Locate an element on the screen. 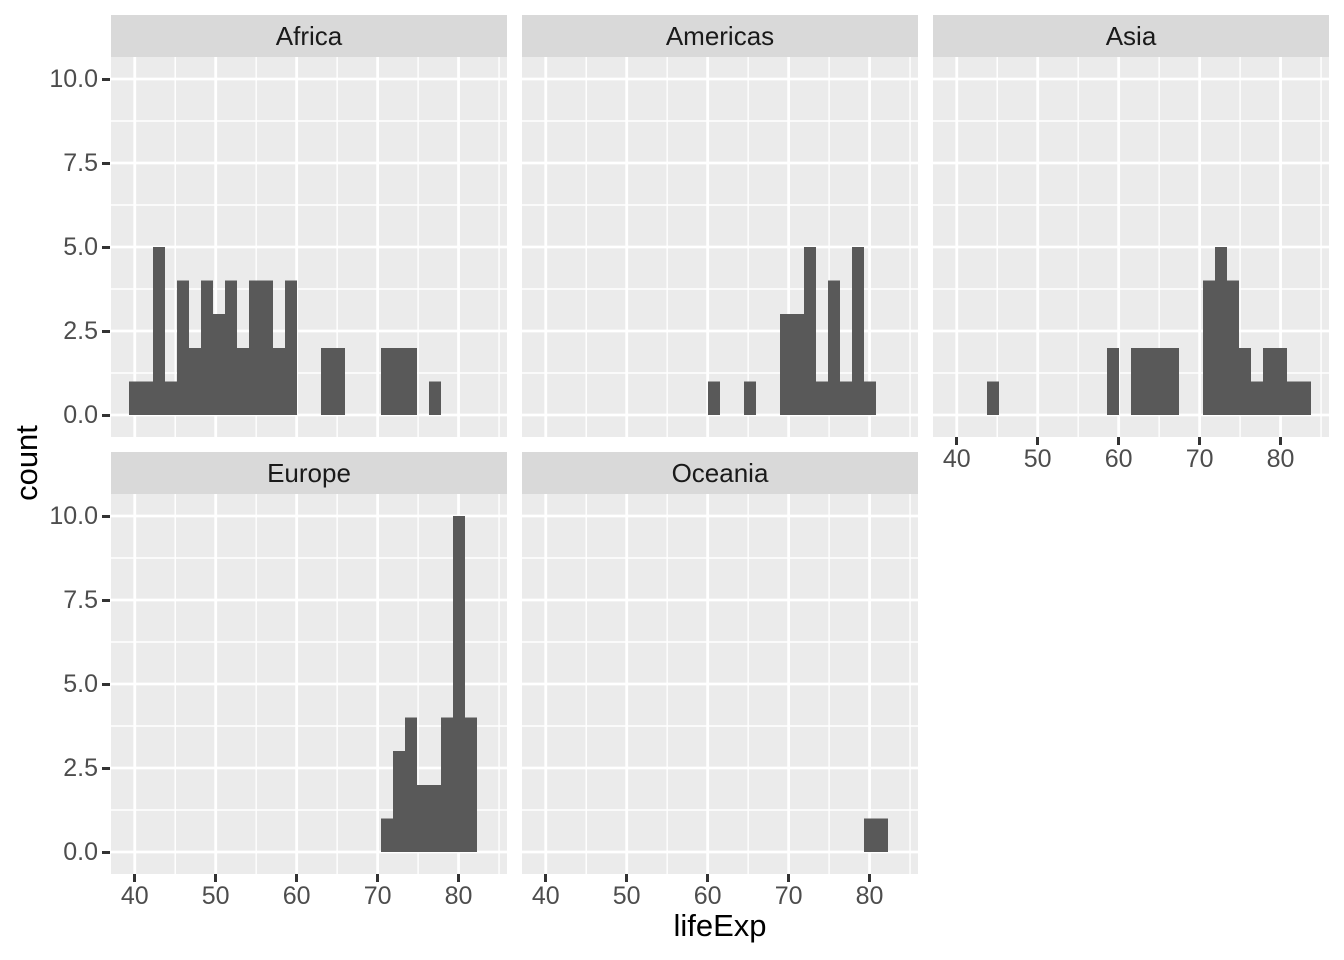 The width and height of the screenshot is (1344, 960). y-axis-tick-label: 0.0 is located at coordinates (80, 415).